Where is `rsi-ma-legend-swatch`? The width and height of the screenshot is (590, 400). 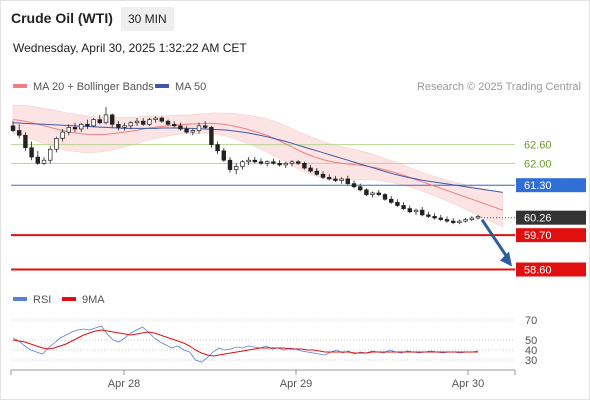
rsi-ma-legend-swatch is located at coordinates (69, 299).